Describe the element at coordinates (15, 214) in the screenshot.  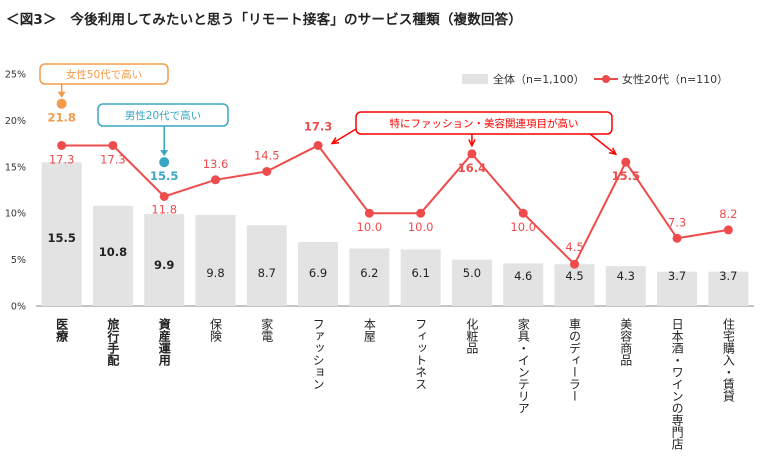
I see `y-tick-label: 10%` at that location.